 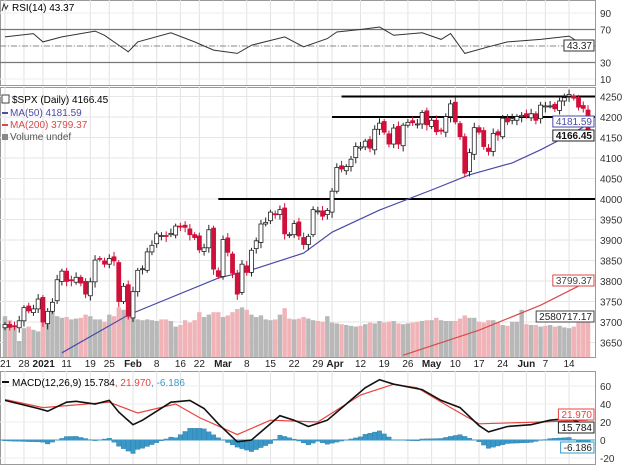 I want to click on volume-value-tag-box: 2580717.17, so click(x=565, y=316).